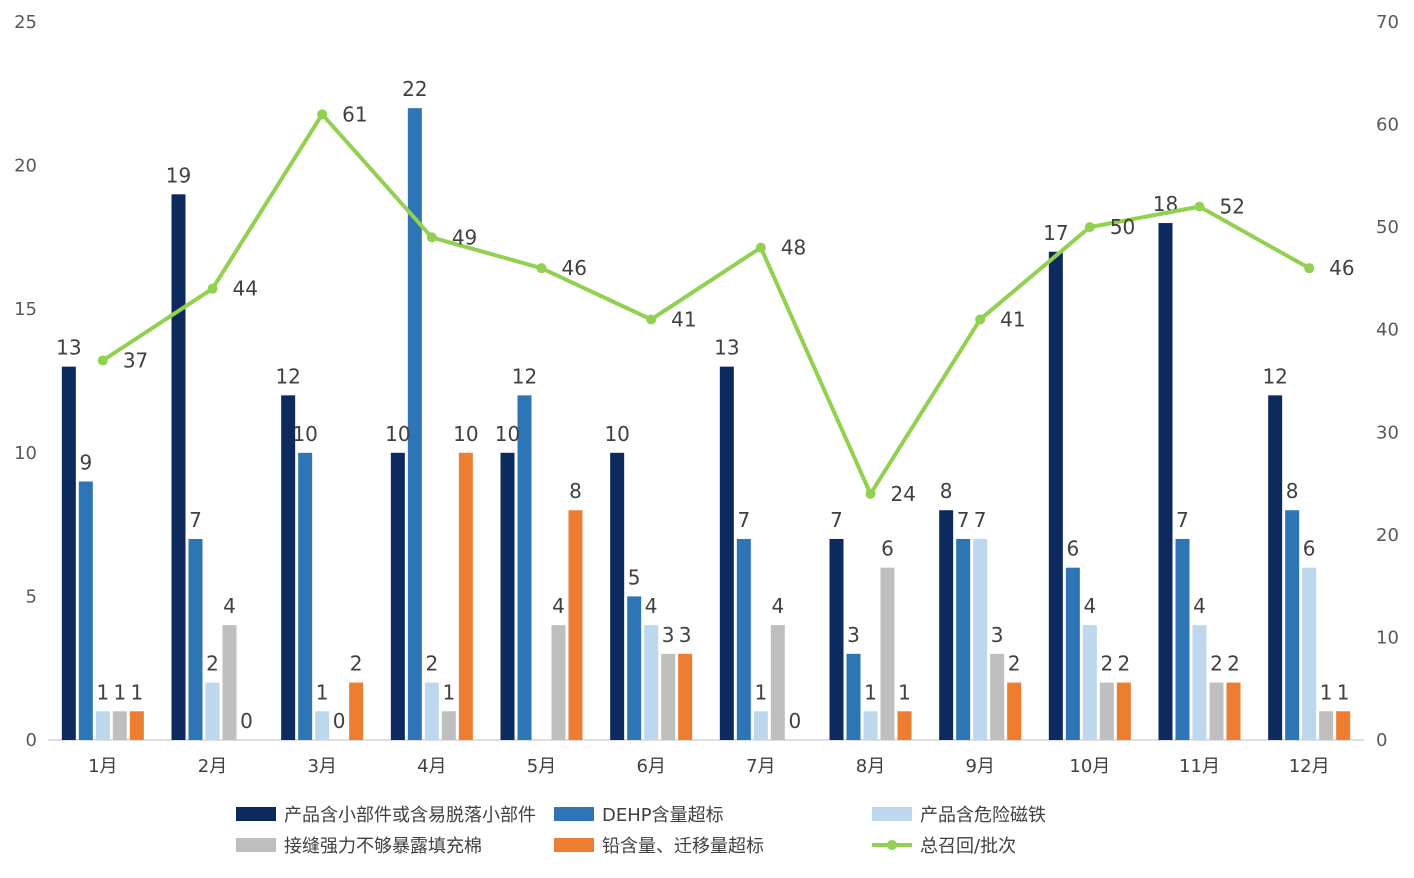 Image resolution: width=1414 pixels, height=878 pixels. I want to click on left-axis-tick-label: 10, so click(25, 453).